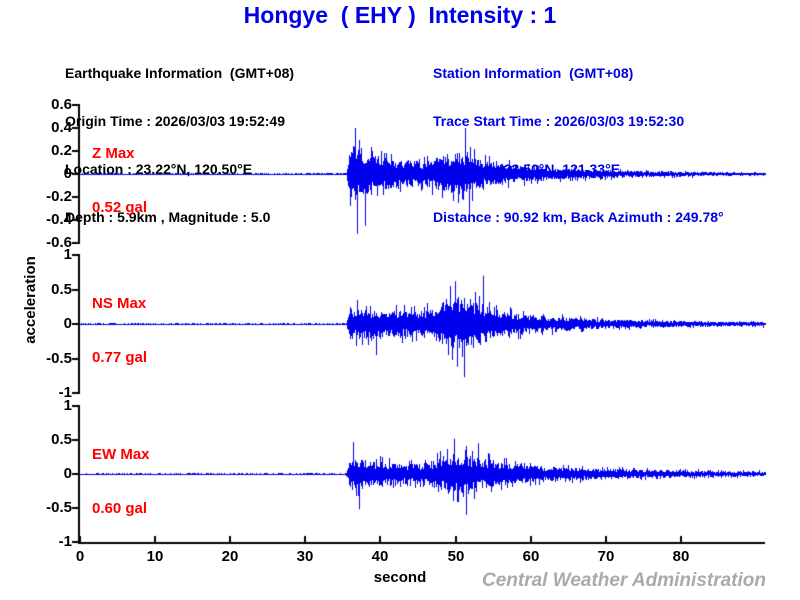 The height and width of the screenshot is (600, 800). Describe the element at coordinates (159, 169) in the screenshot. I see `epicenter-location: Location : 23.22°N, 120.50°E` at that location.